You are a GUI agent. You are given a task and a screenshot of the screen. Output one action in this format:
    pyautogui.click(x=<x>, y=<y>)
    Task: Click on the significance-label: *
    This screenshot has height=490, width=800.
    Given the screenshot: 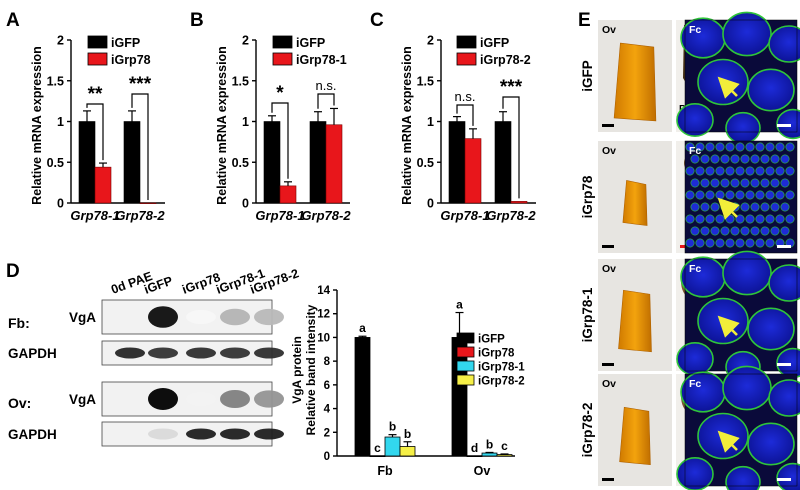 What is the action you would take?
    pyautogui.click(x=280, y=93)
    